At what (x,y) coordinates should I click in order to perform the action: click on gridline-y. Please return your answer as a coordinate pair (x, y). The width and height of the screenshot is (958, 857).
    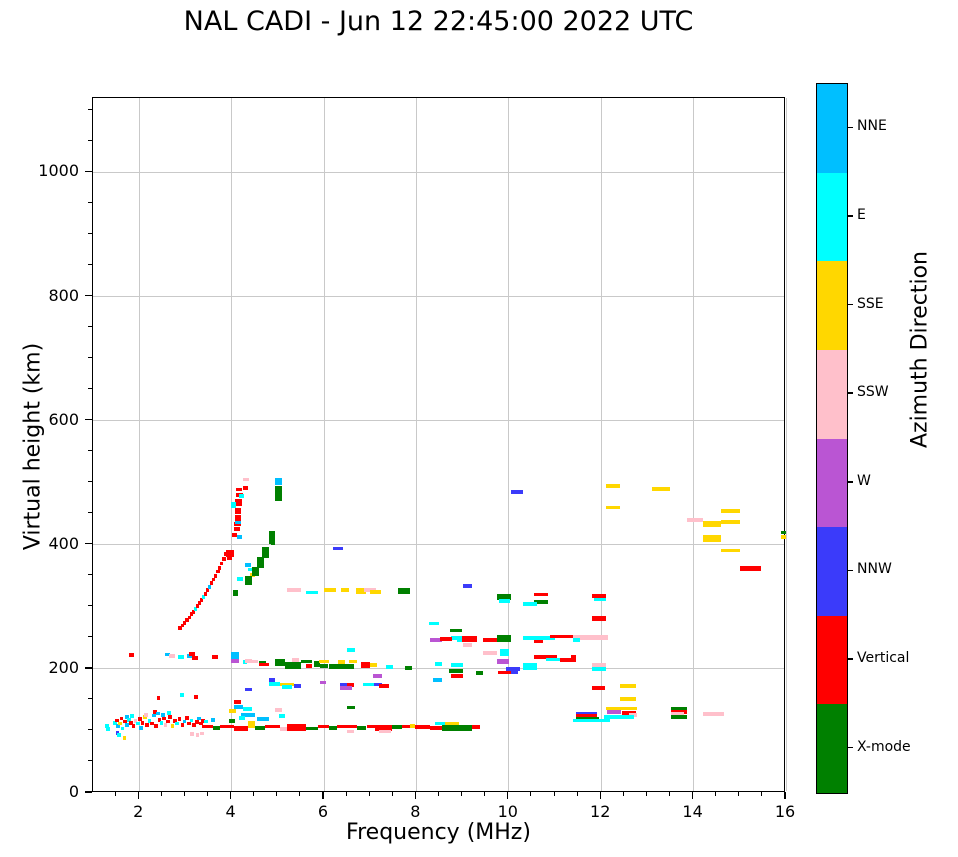
    Looking at the image, I should click on (438, 669).